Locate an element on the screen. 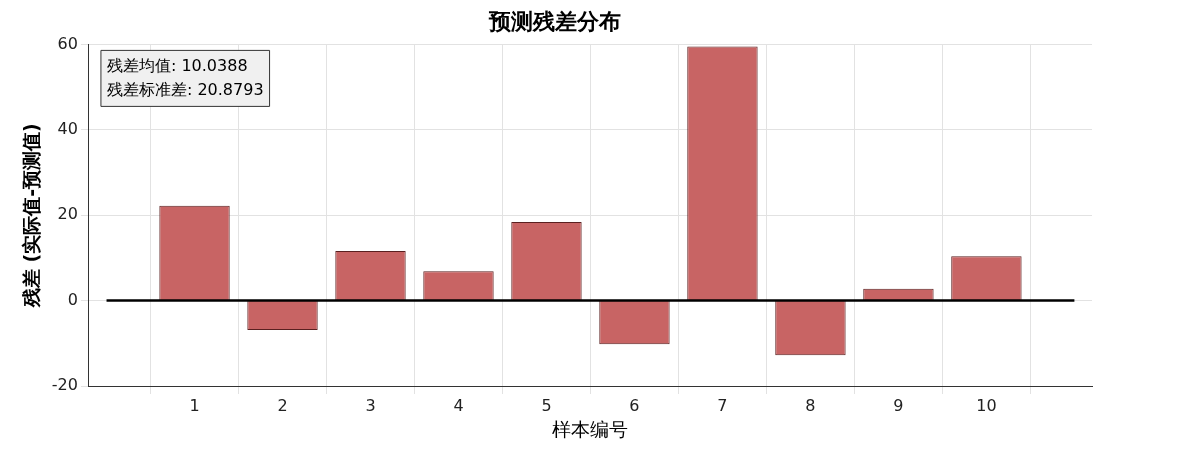 This screenshot has height=450, width=1200. annotation: 残差均值: 10.0388 is located at coordinates (177, 65).